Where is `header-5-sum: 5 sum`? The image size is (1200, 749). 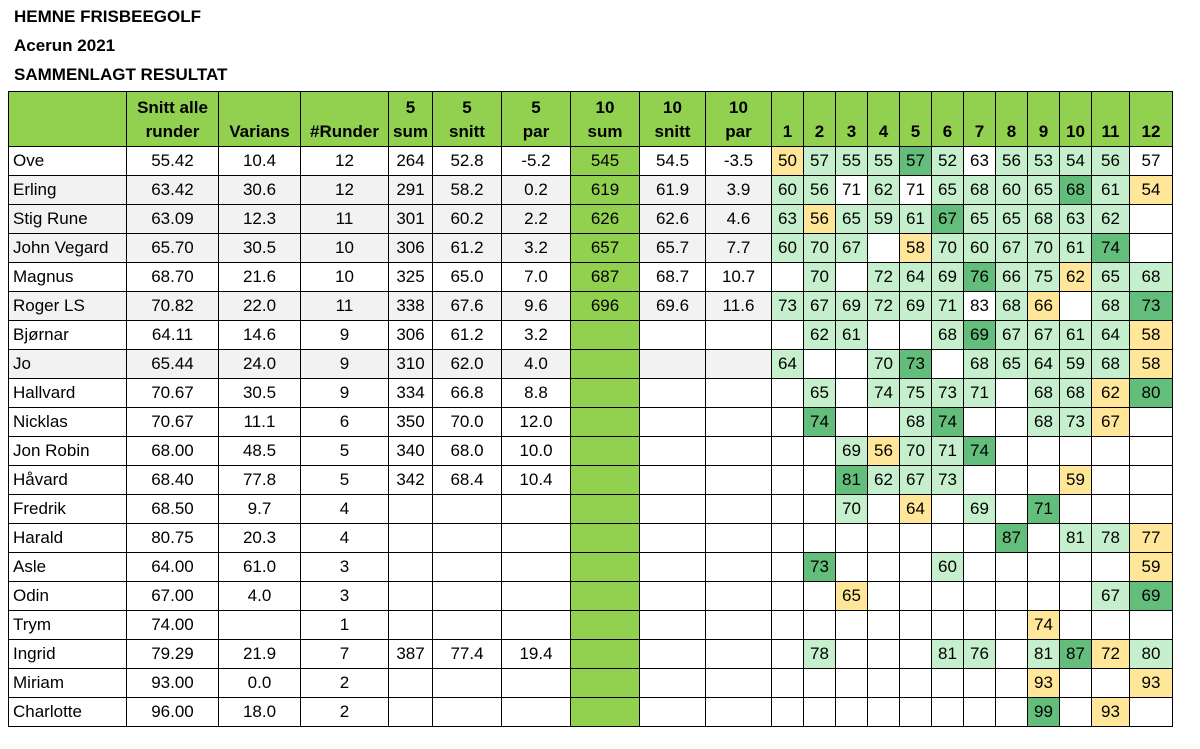
header-5-sum: 5 sum is located at coordinates (410, 119).